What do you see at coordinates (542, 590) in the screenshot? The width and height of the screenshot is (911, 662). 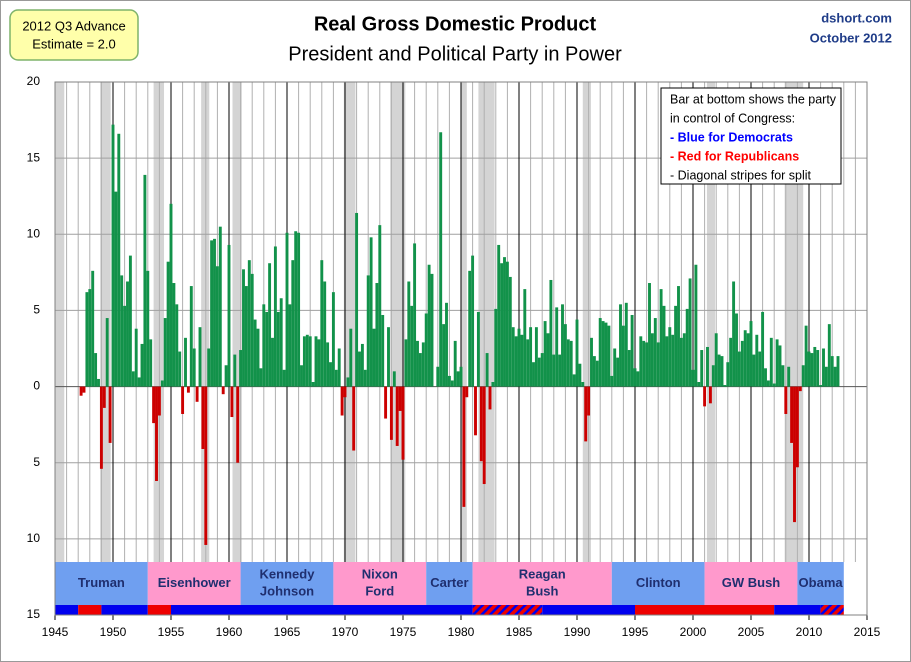 I see `president-label: Bush` at bounding box center [542, 590].